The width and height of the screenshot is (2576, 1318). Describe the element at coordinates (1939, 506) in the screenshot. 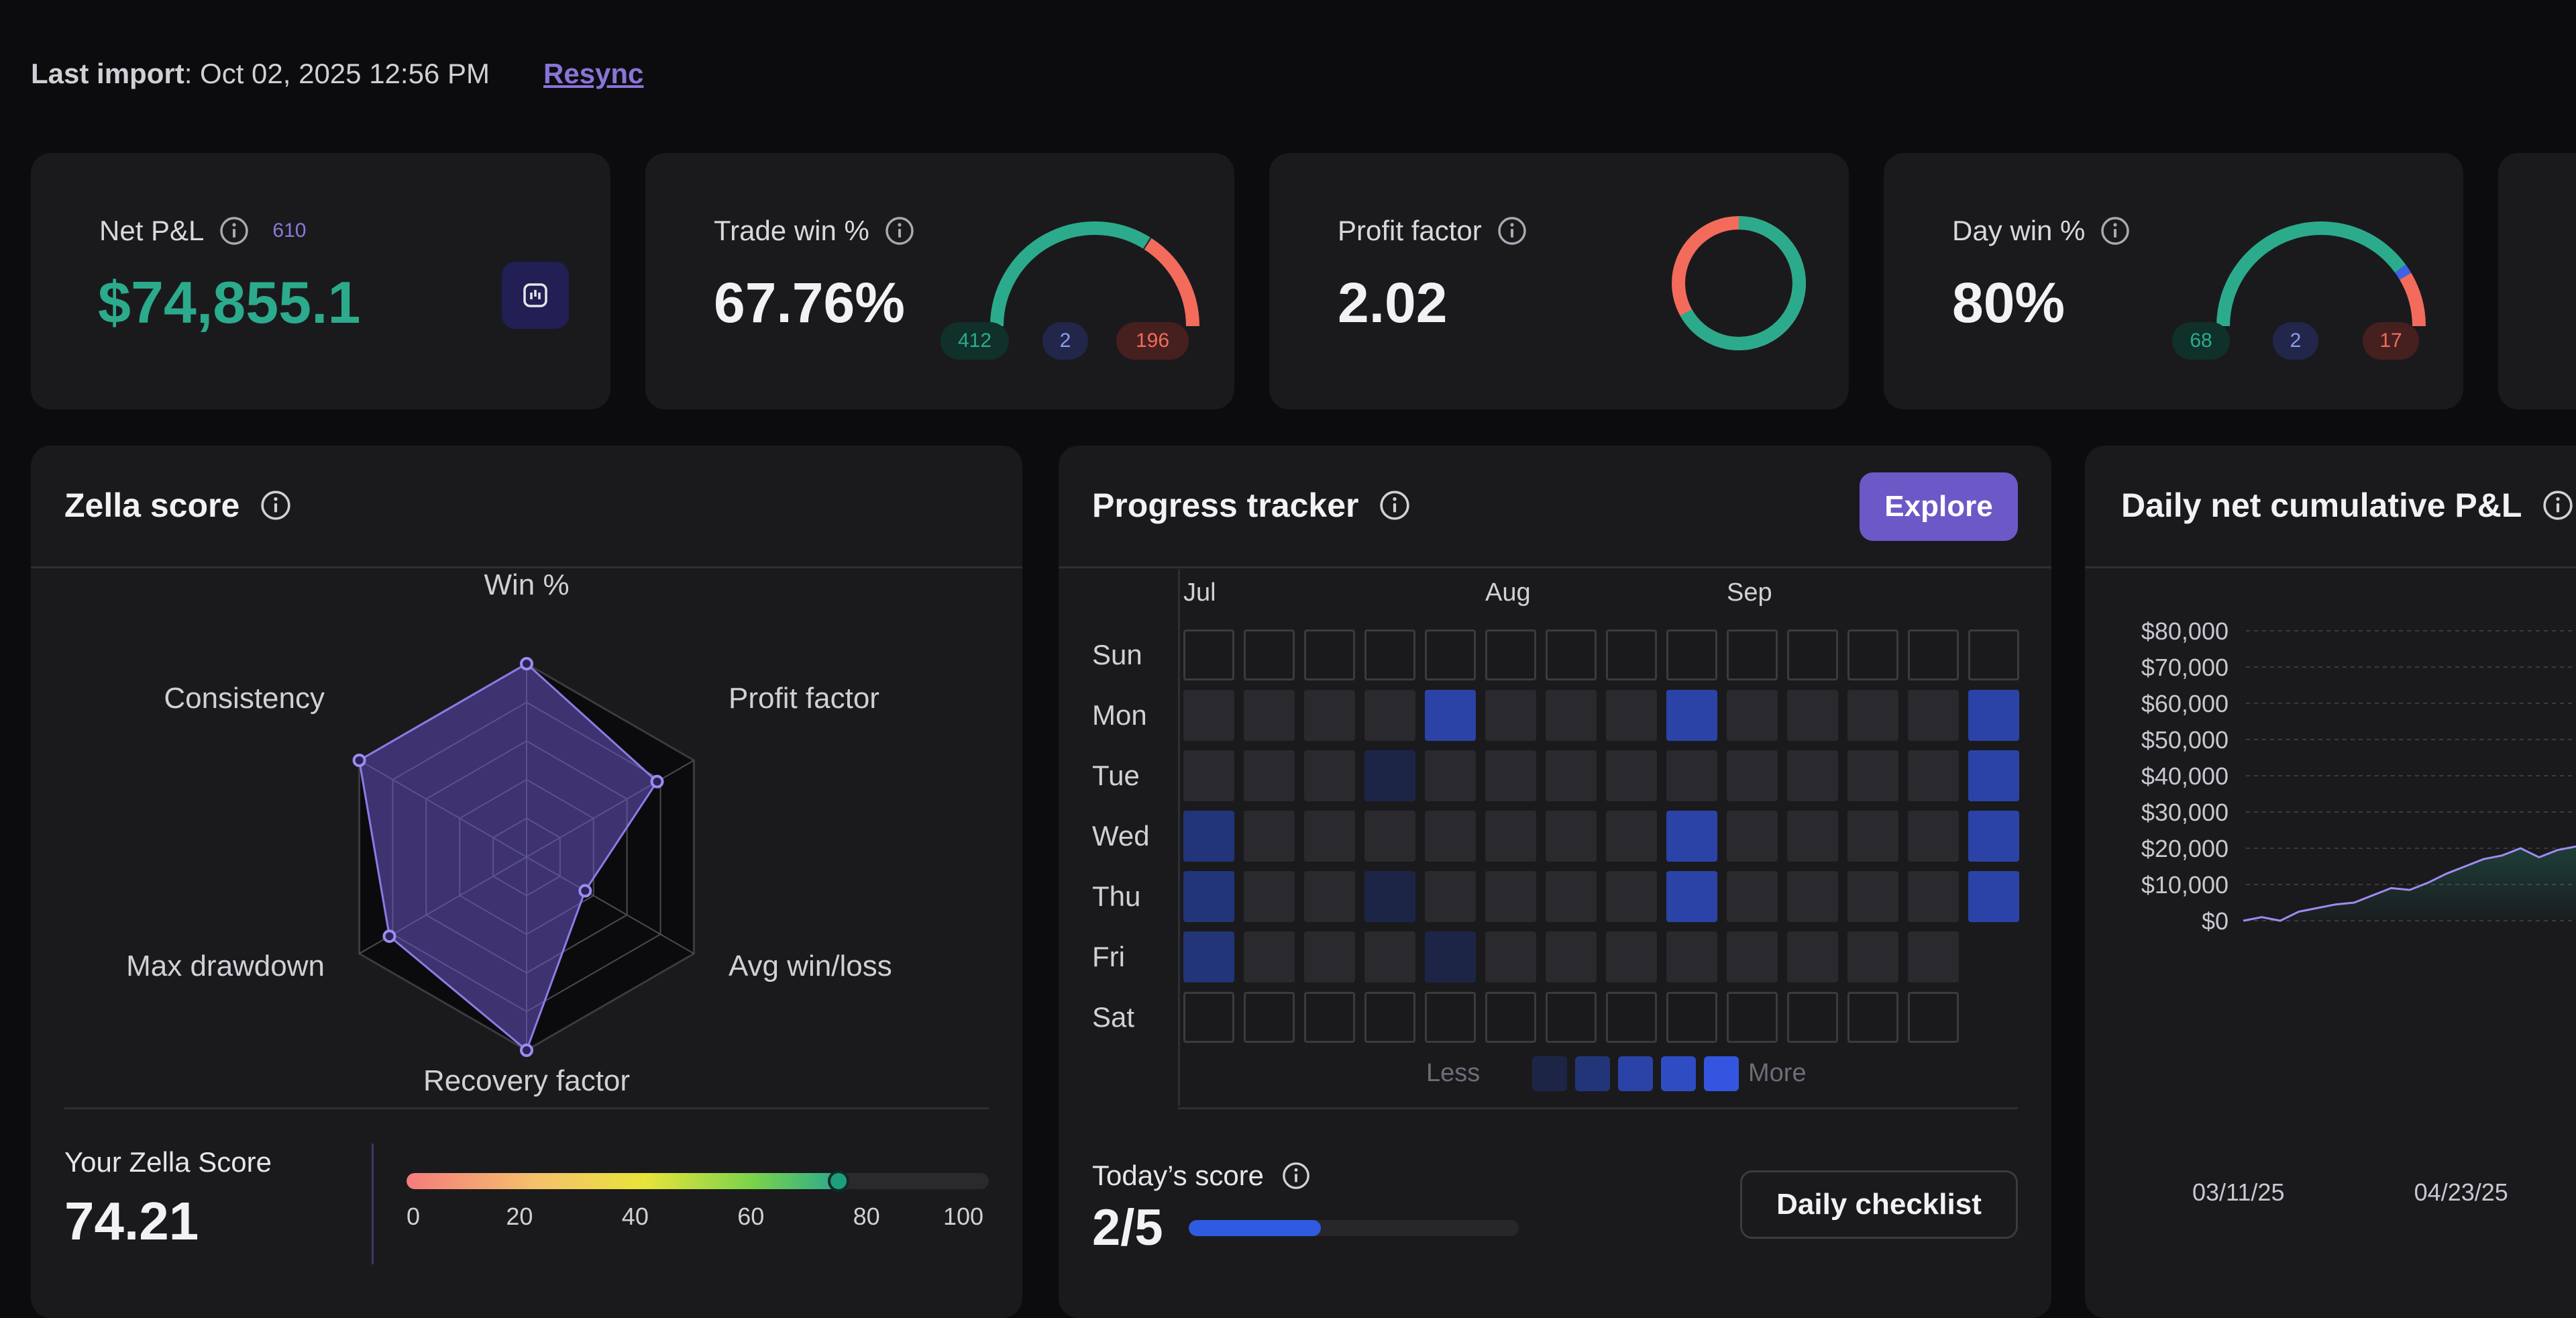

I see `explore-button: Explore` at that location.